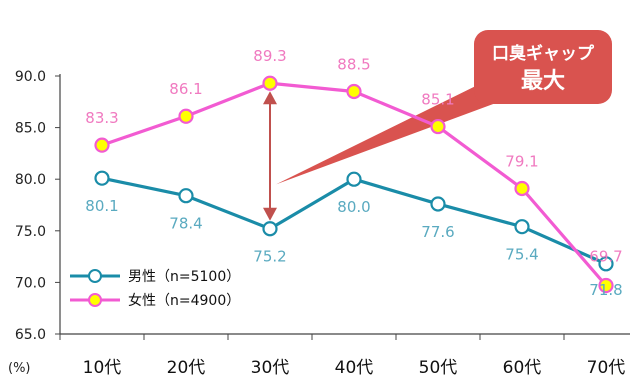 Image resolution: width=640 pixels, height=379 pixels. I want to click on y-tick-label: 70.0, so click(30, 283).